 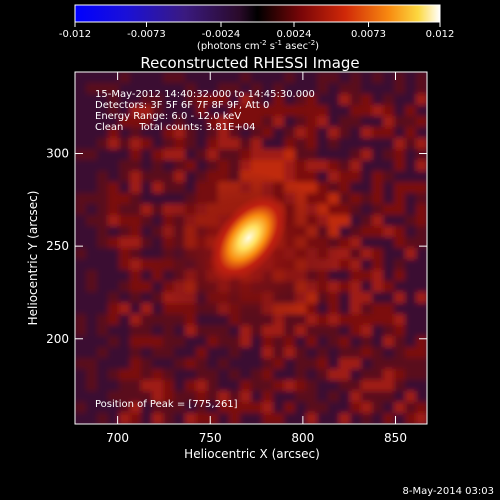 What do you see at coordinates (33, 258) in the screenshot?
I see `y-axis-label: Heliocentric Y (arcsec)` at bounding box center [33, 258].